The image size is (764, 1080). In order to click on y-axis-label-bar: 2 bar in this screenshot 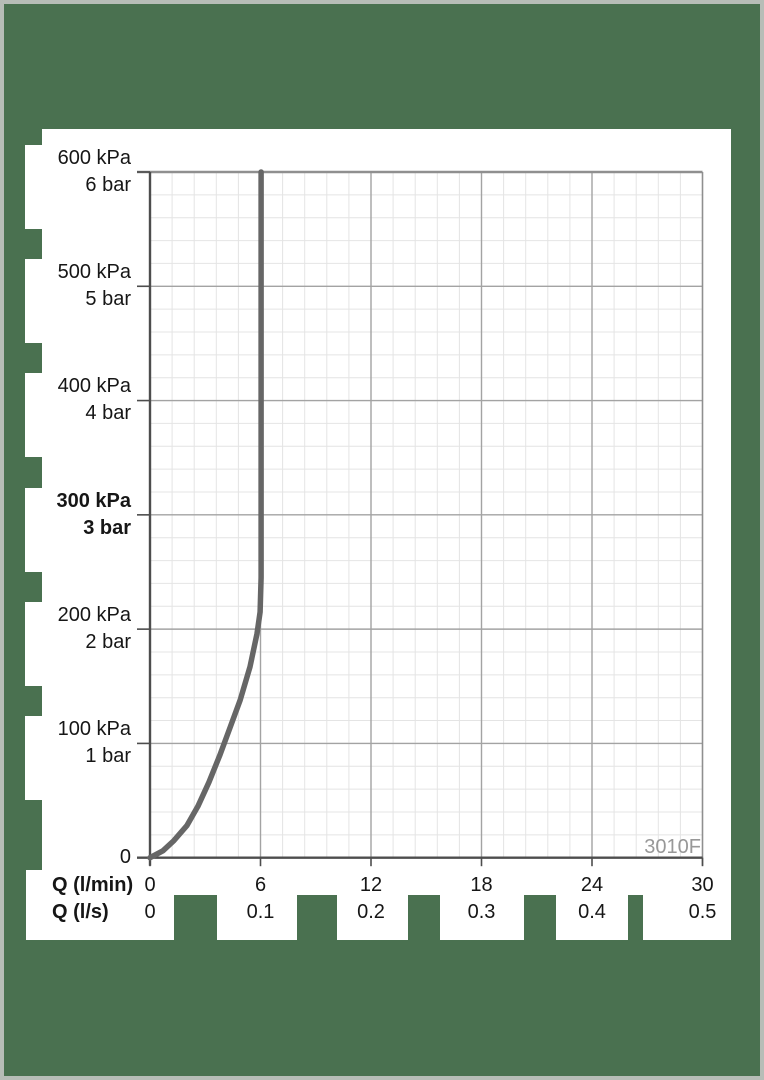, I will do `click(108, 642)`.